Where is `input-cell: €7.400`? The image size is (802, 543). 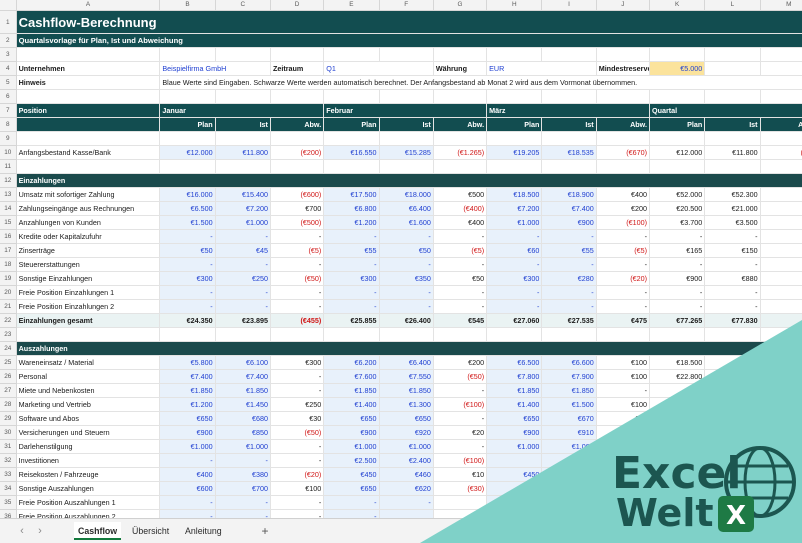 input-cell: €7.400 is located at coordinates (187, 376).